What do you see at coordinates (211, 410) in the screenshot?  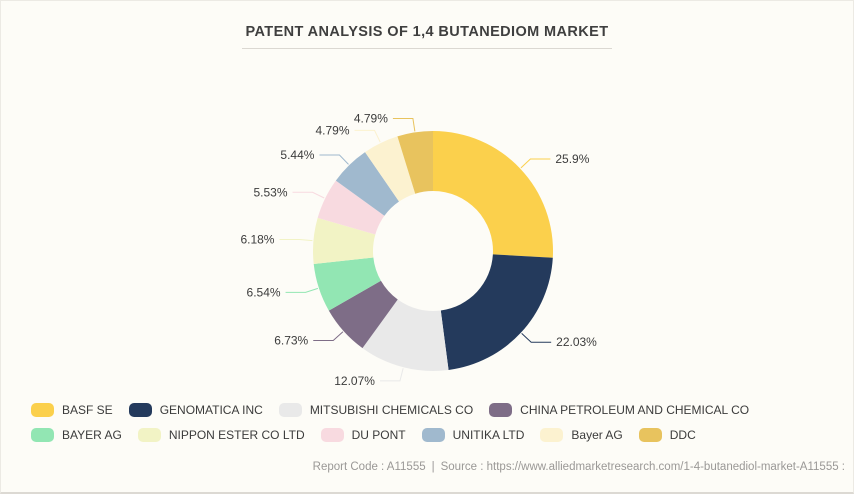 I see `legend-label-genomatica-inc: GENOMATICA INC` at bounding box center [211, 410].